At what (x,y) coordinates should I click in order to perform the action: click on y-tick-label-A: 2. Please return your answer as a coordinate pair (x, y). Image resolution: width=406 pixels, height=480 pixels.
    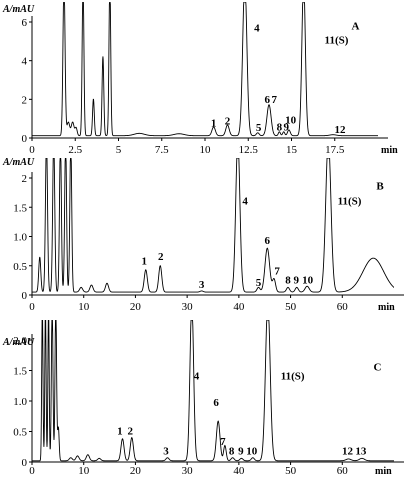
    Looking at the image, I should click on (25, 100).